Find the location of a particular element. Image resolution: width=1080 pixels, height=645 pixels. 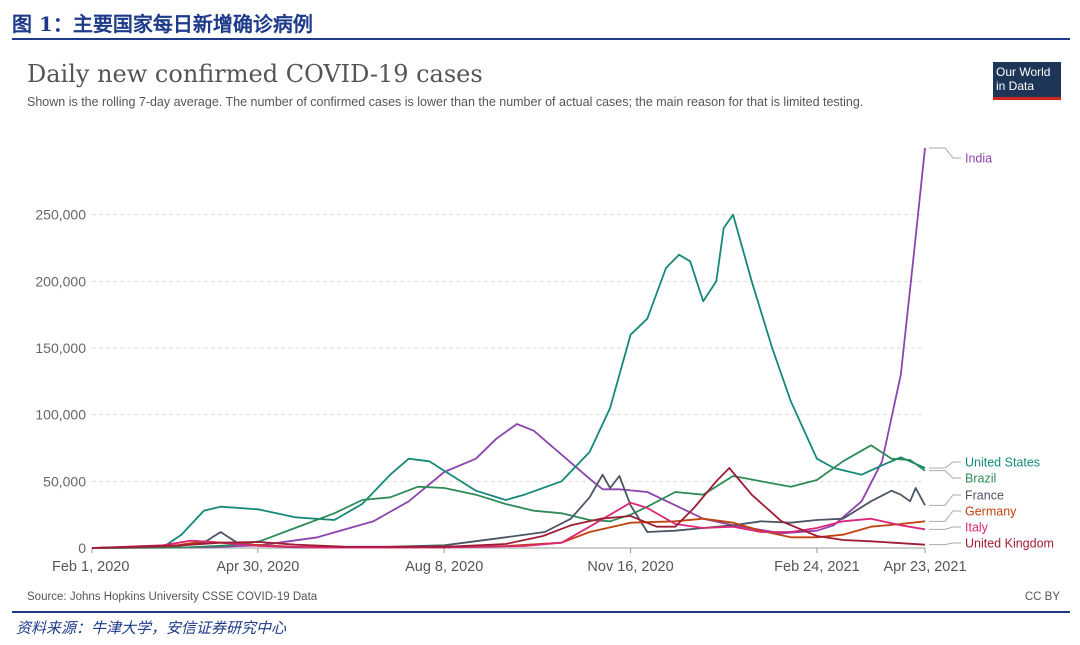

x-tick-label: Apr 30, 2020 is located at coordinates (257, 567).